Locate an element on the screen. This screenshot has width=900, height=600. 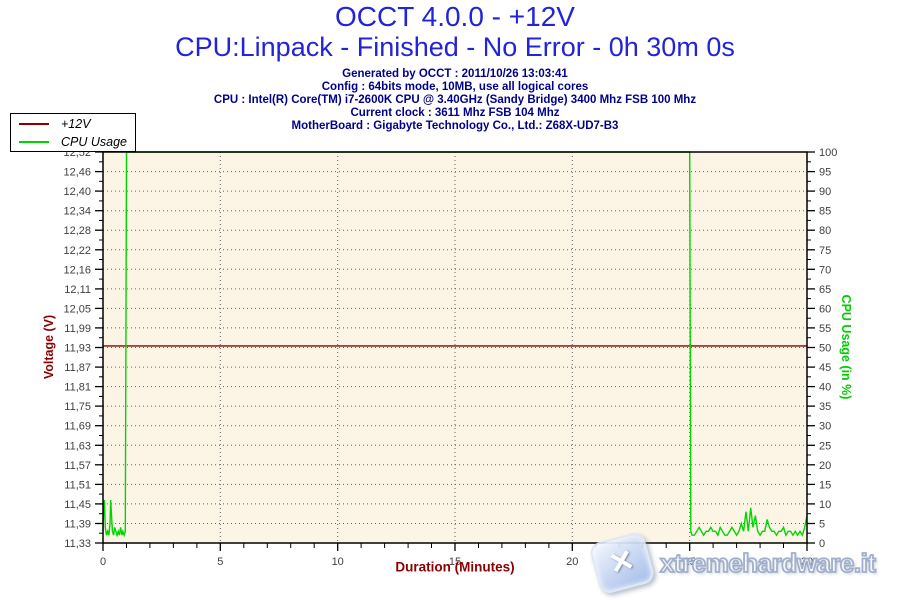
right-tick-label: 55 is located at coordinates (825, 329).